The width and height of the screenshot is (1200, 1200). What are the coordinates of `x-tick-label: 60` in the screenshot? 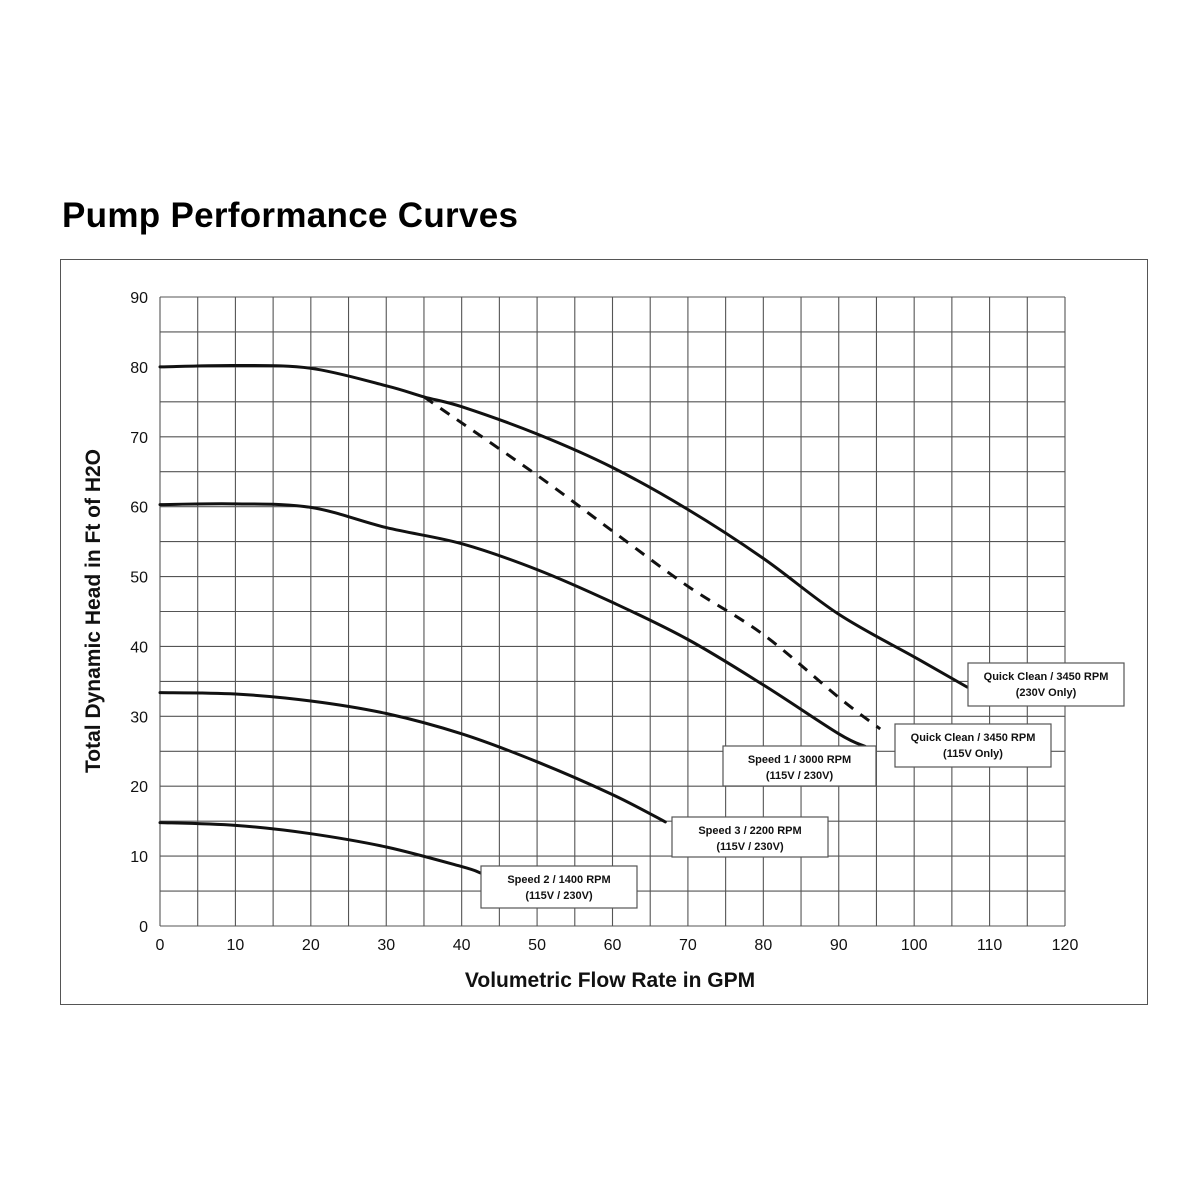 It's located at (613, 945).